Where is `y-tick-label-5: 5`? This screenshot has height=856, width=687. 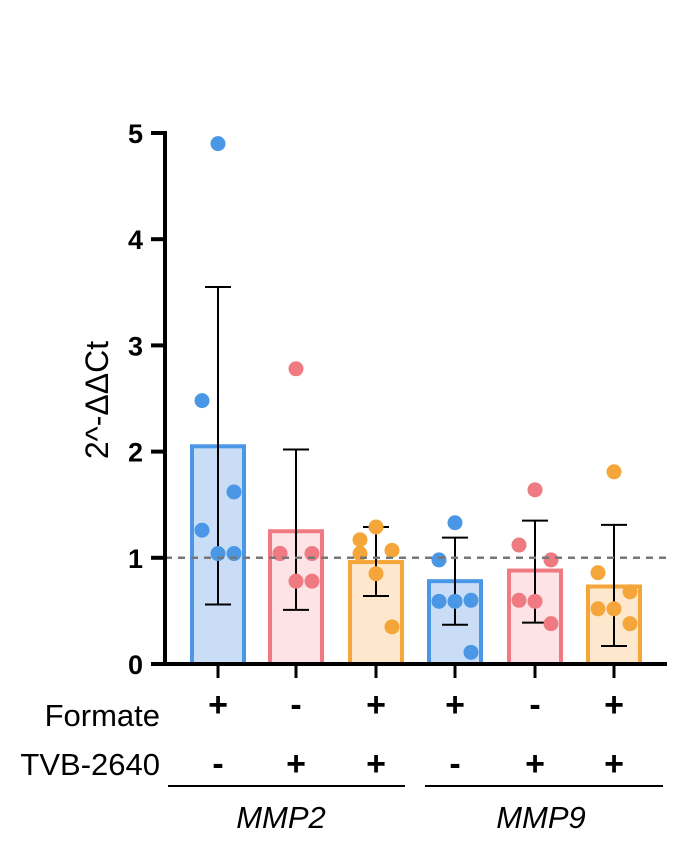 y-tick-label-5: 5 is located at coordinates (135, 134).